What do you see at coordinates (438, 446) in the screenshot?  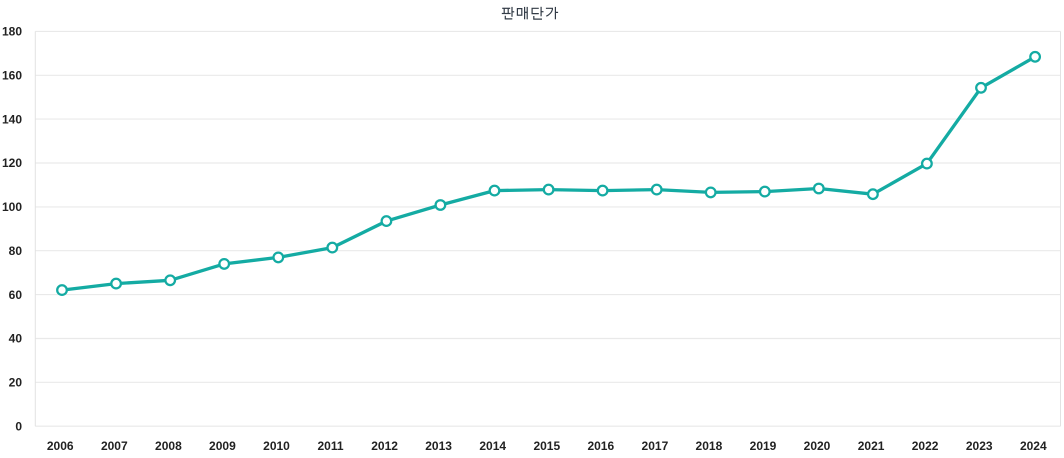 I see `svg-text: 2013` at bounding box center [438, 446].